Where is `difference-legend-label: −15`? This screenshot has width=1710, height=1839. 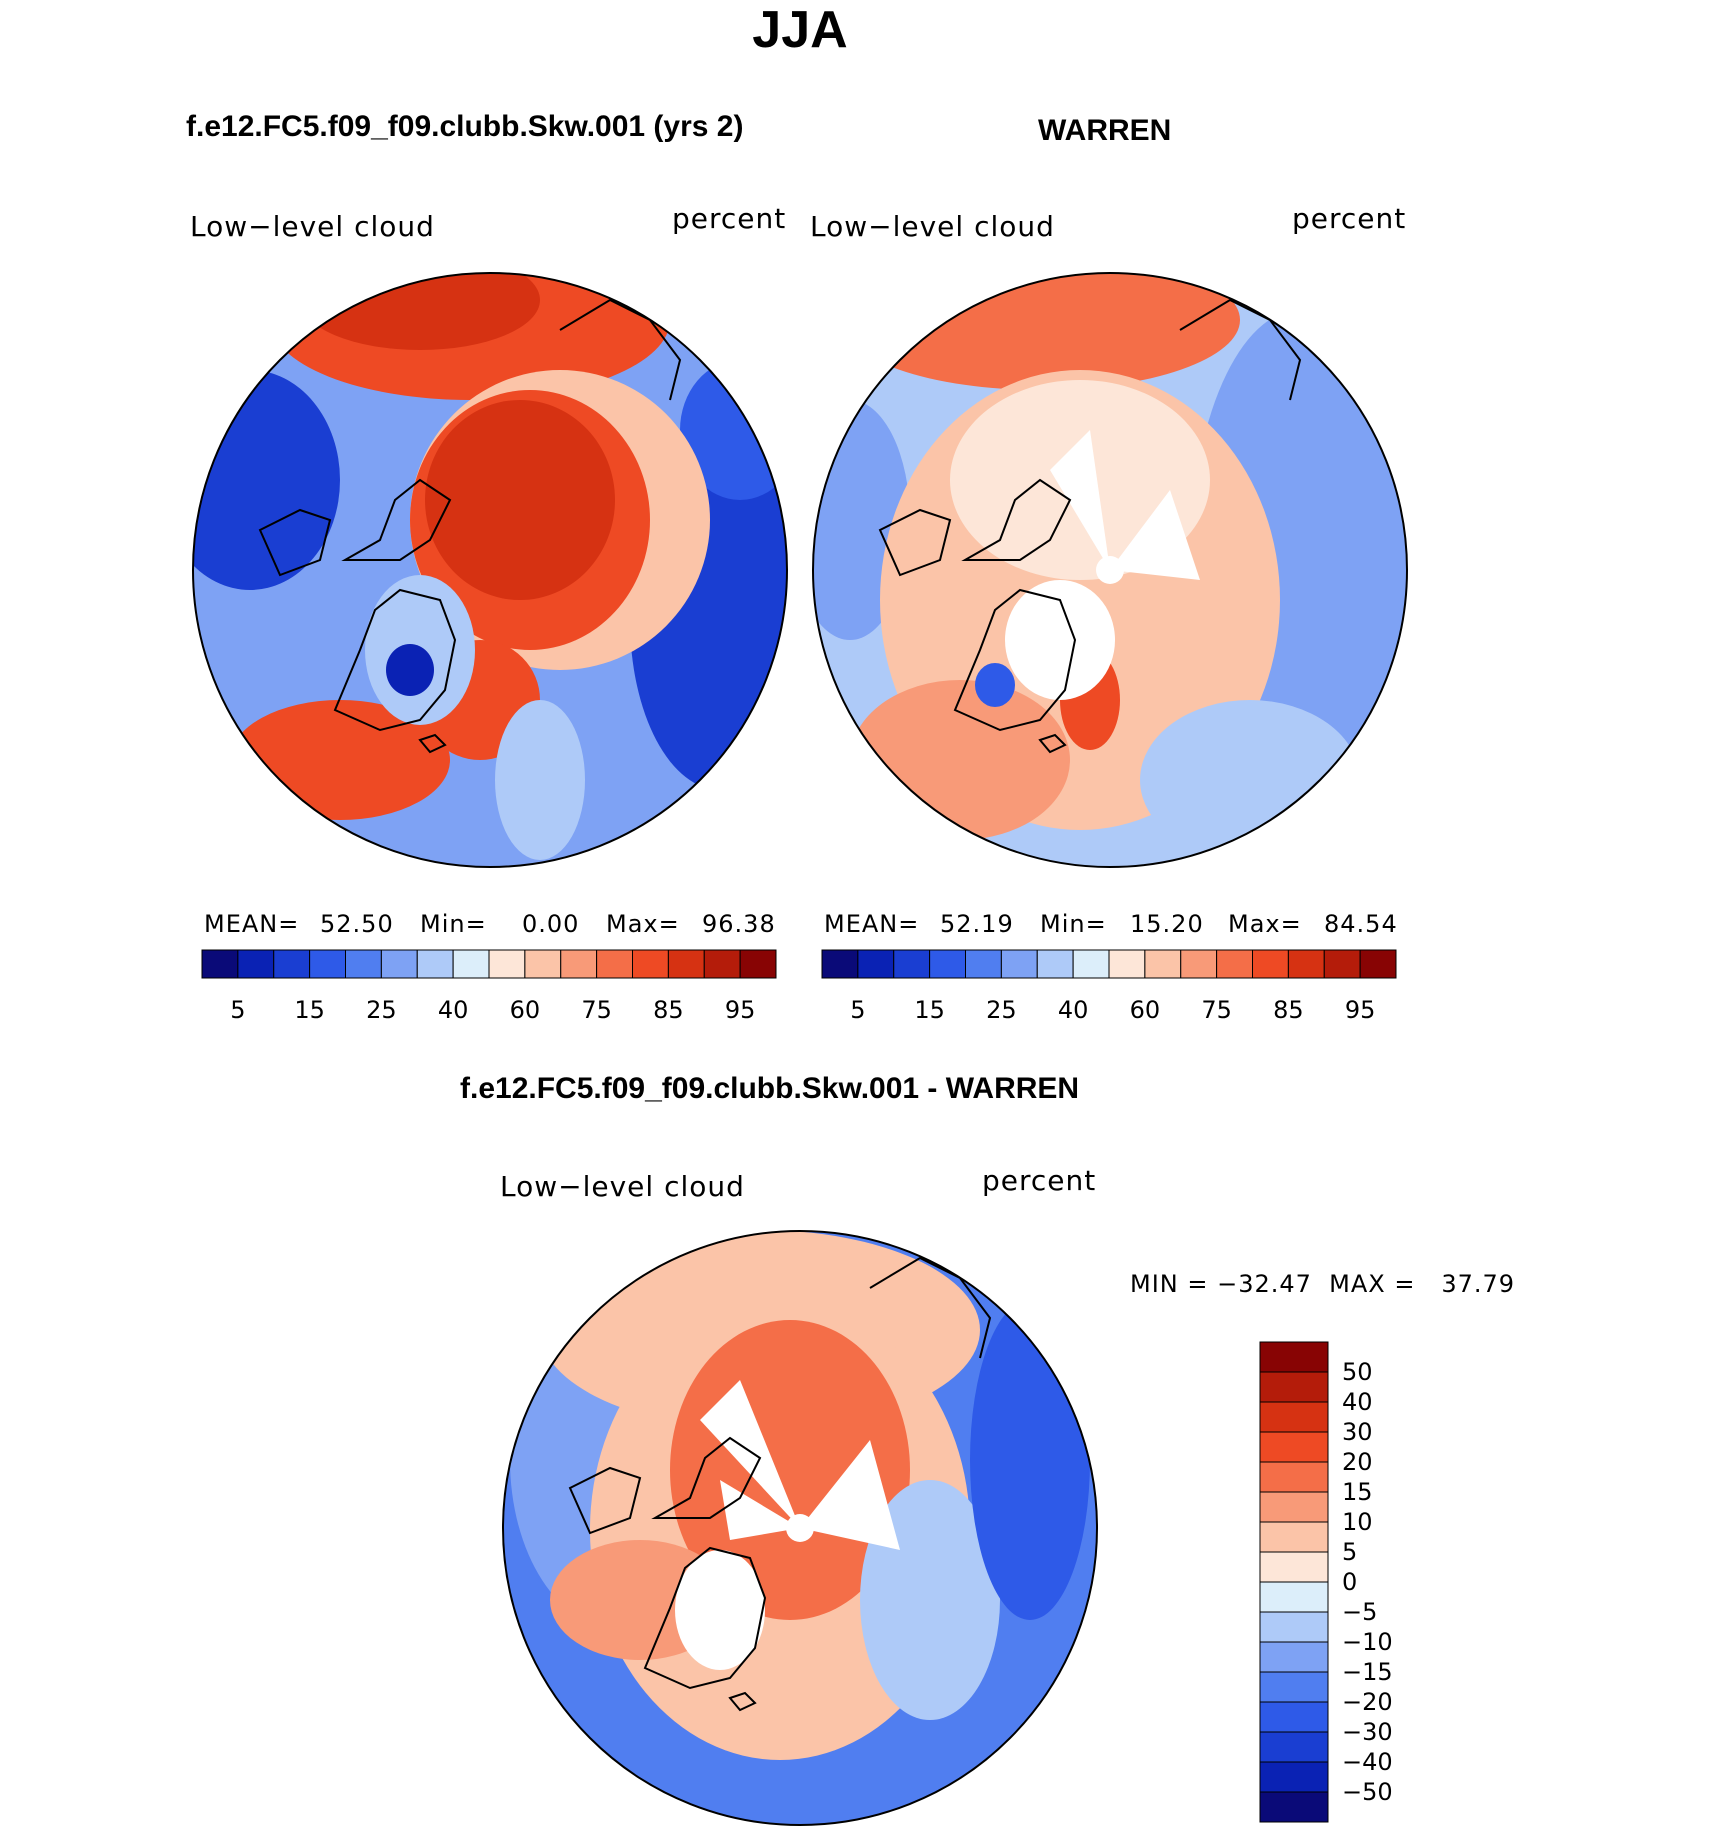 difference-legend-label: −15 is located at coordinates (1367, 1672).